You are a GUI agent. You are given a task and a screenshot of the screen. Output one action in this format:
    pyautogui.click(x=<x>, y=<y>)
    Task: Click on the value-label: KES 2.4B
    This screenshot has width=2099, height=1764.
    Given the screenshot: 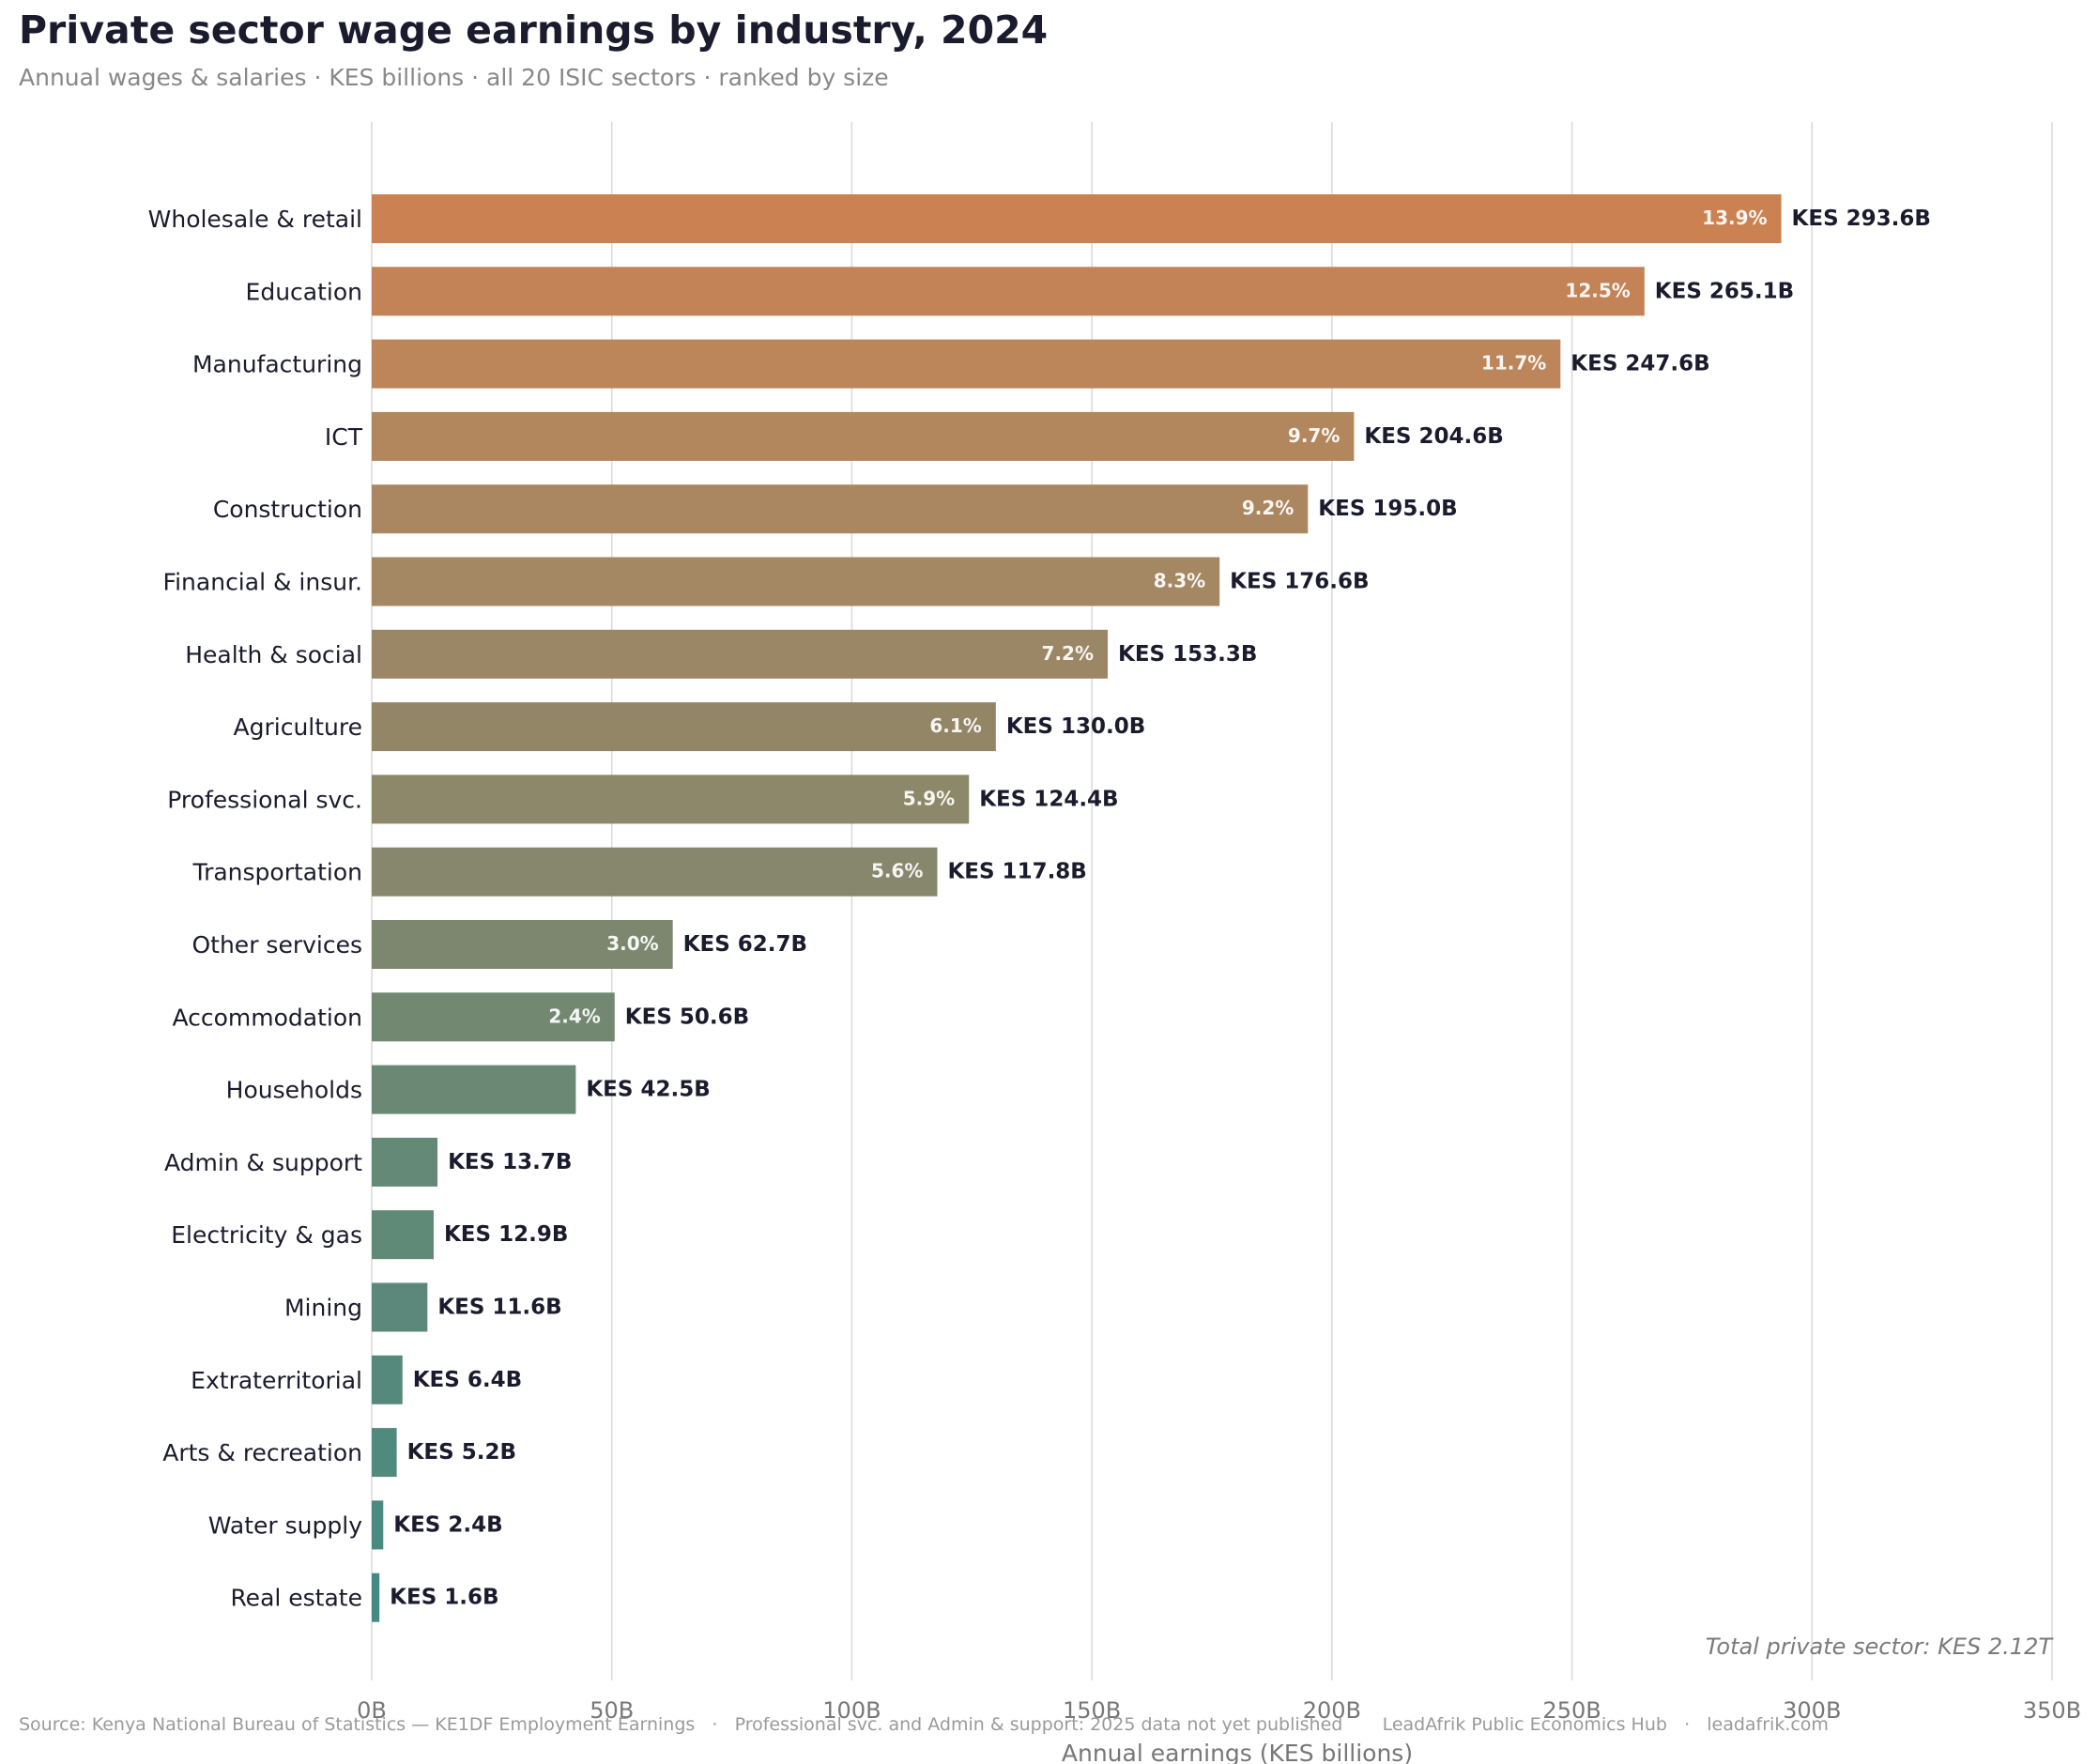 What is the action you would take?
    pyautogui.click(x=447, y=1524)
    